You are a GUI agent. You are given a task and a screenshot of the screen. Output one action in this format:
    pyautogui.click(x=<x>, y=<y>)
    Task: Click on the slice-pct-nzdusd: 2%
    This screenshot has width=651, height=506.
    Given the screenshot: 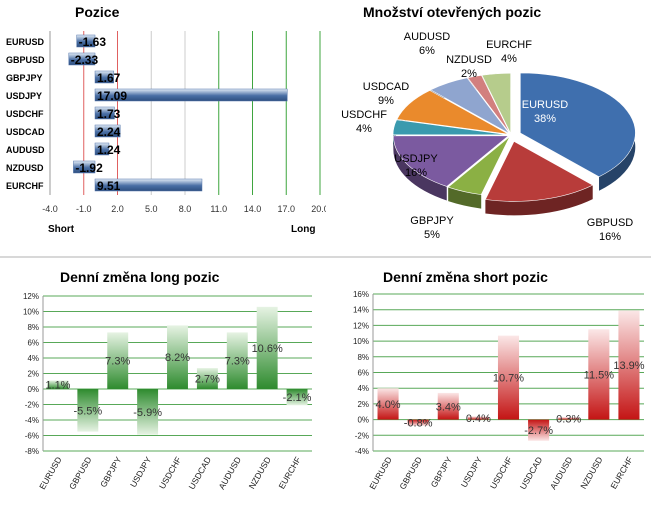 What is the action you would take?
    pyautogui.click(x=469, y=74)
    